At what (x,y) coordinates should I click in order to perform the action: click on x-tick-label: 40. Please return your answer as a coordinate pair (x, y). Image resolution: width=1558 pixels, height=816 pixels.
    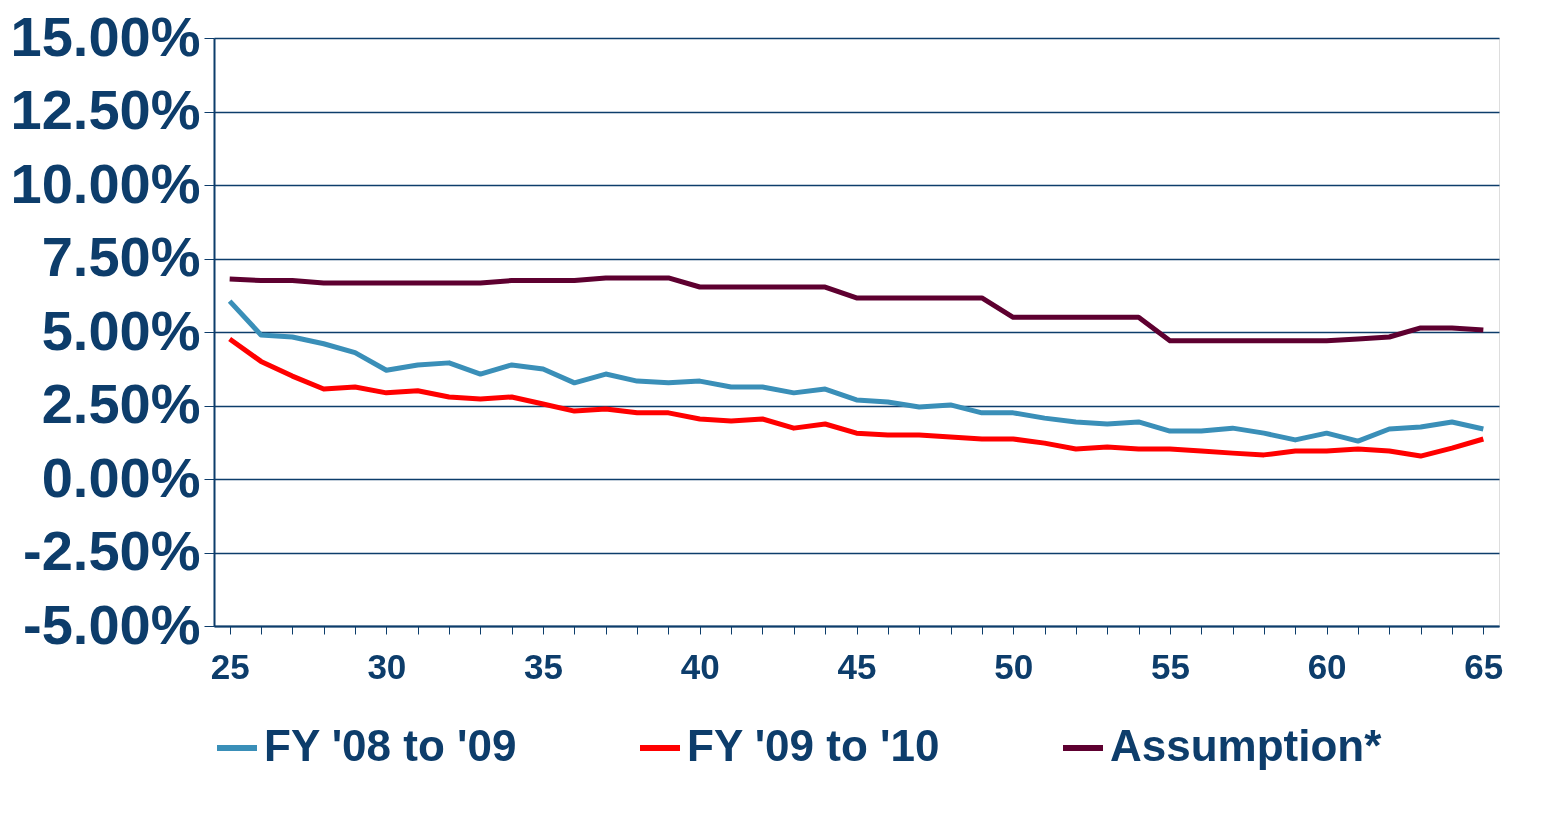
    Looking at the image, I should click on (700, 666).